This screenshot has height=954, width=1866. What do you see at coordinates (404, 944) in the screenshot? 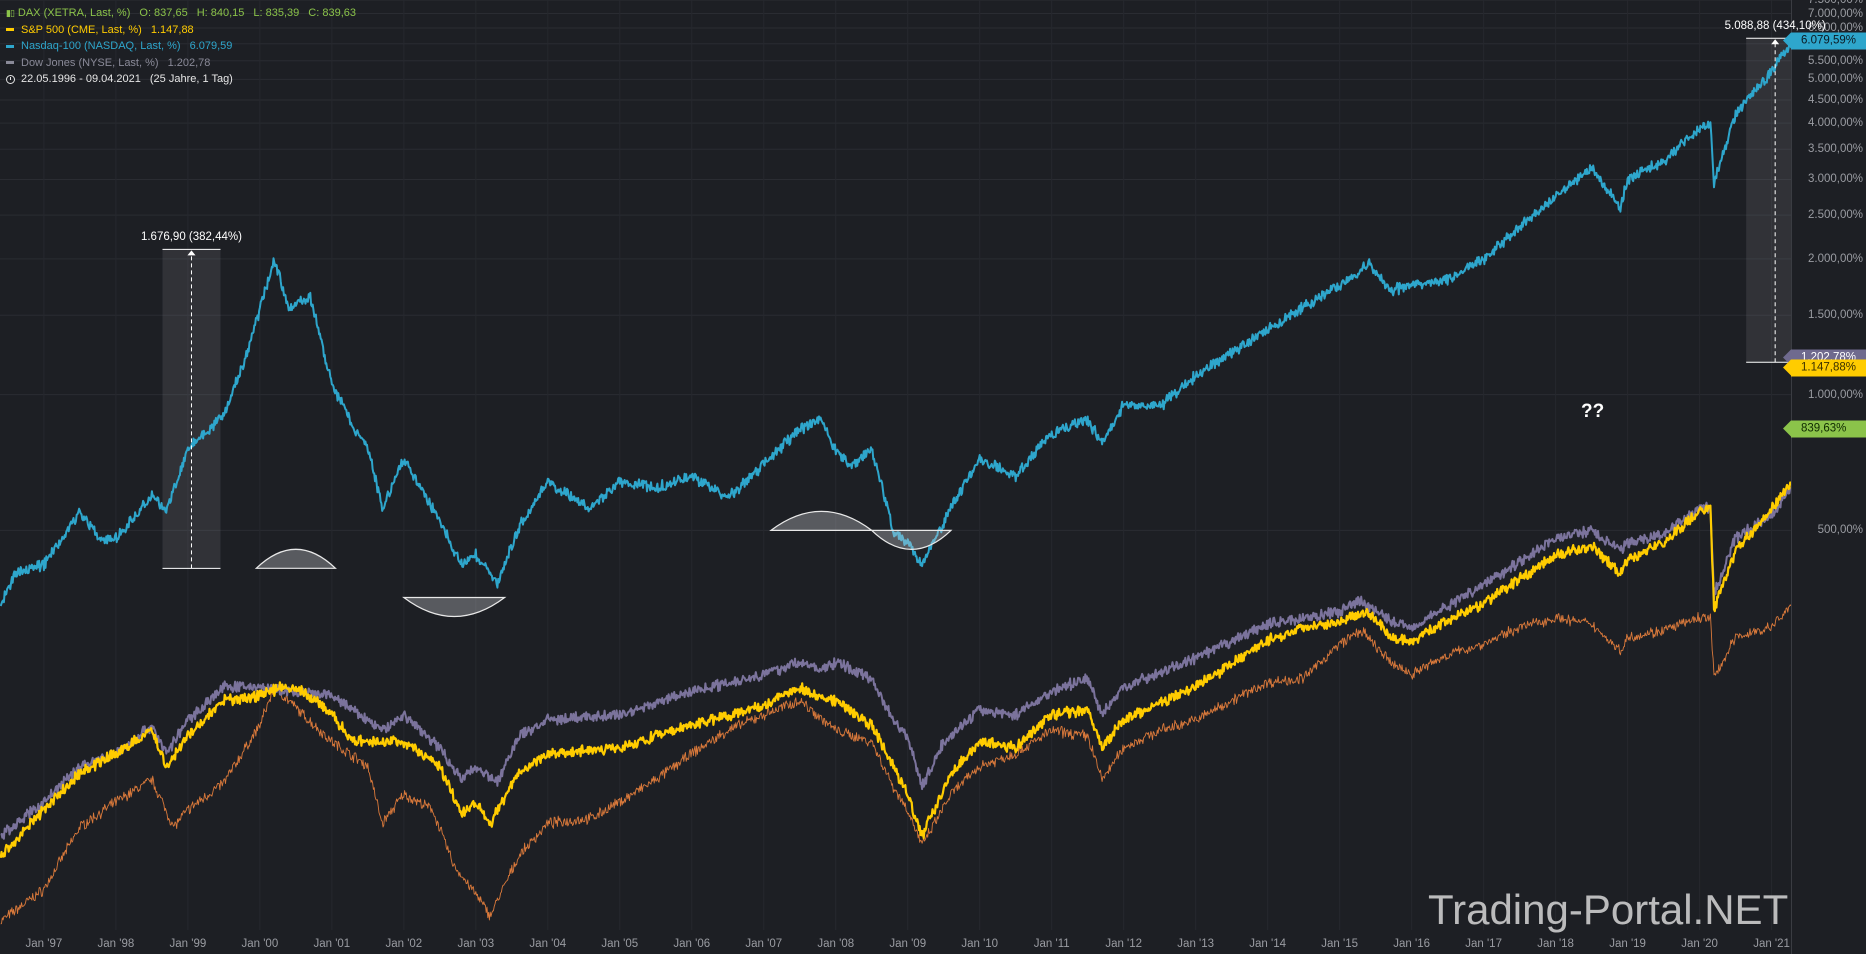
I see `x-tick-label: Jan '02` at bounding box center [404, 944].